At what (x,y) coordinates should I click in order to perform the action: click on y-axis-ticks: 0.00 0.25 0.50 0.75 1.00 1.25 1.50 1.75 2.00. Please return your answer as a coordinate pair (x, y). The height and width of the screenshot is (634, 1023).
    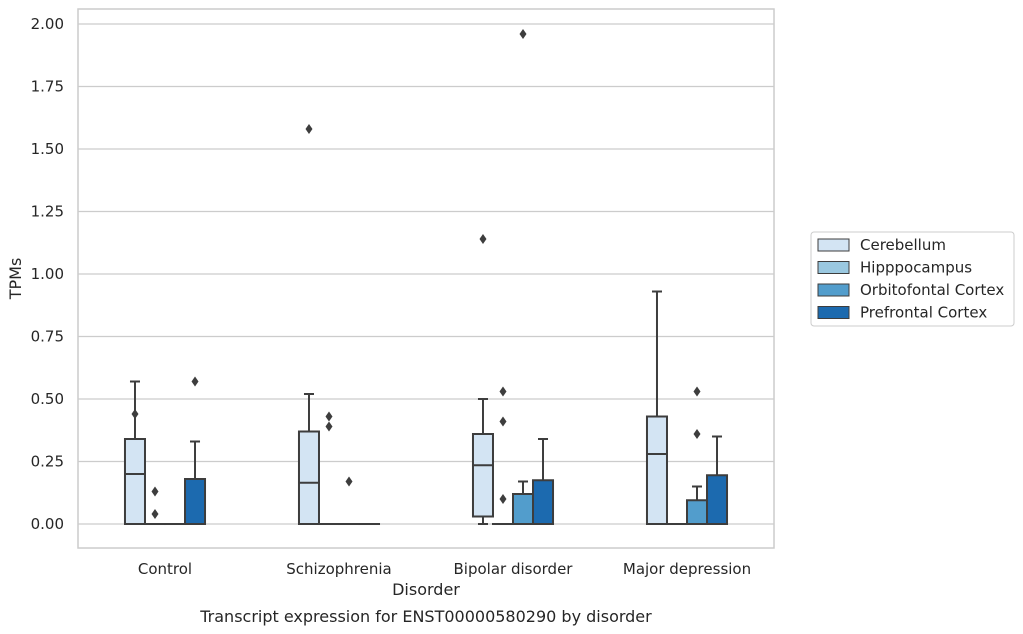
    Looking at the image, I should click on (47, 274).